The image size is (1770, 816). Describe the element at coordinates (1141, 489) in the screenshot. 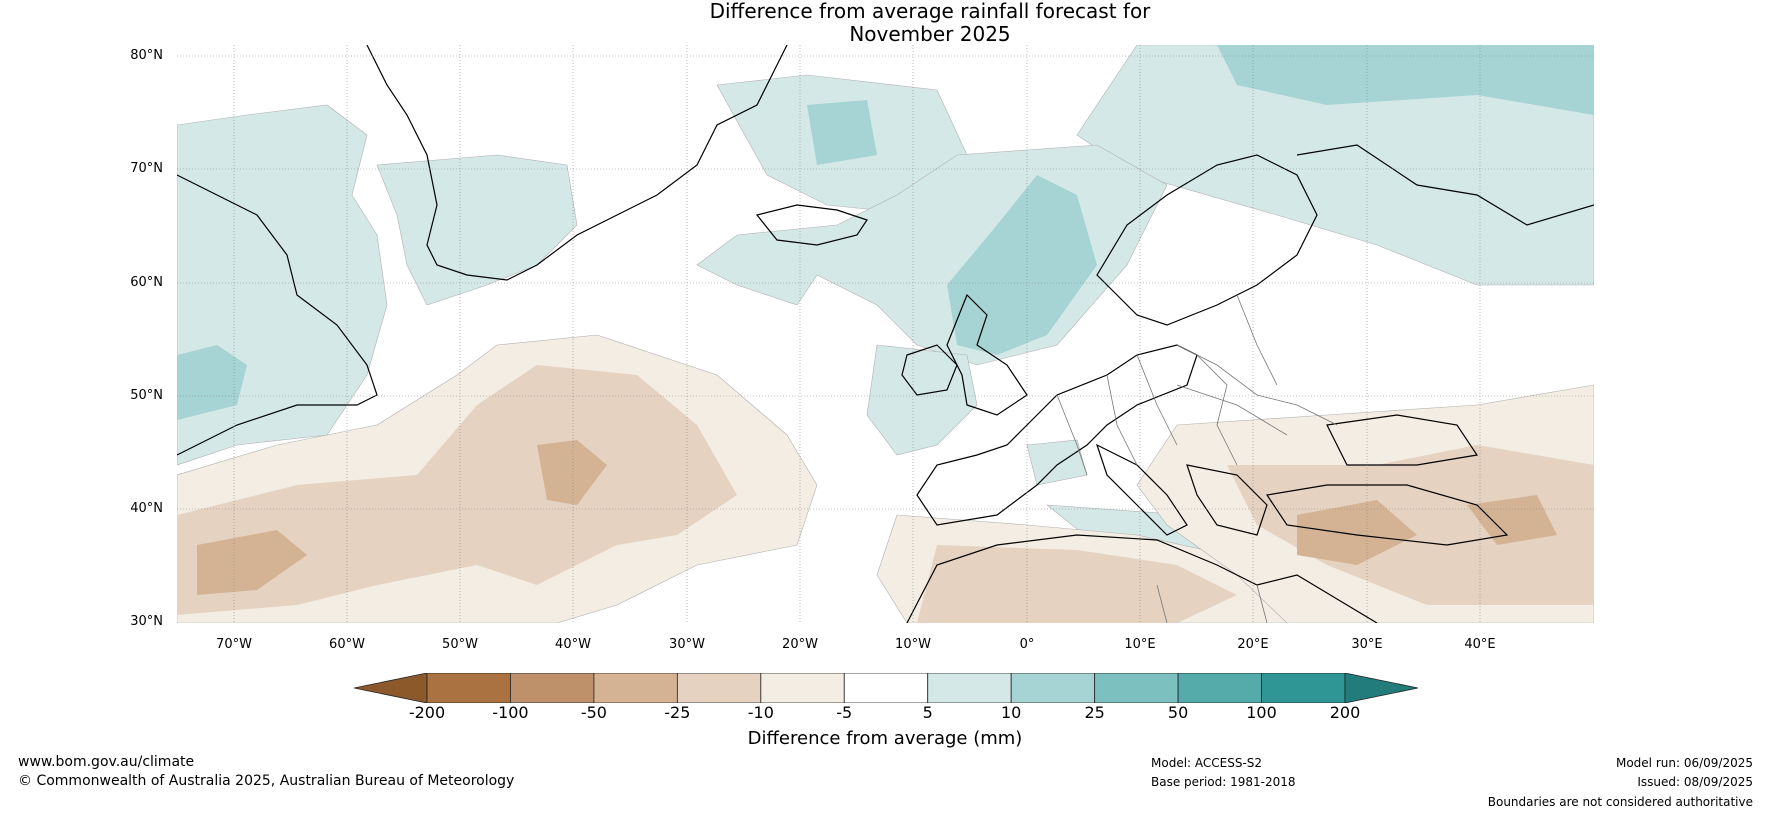

I see `italy-coast` at that location.